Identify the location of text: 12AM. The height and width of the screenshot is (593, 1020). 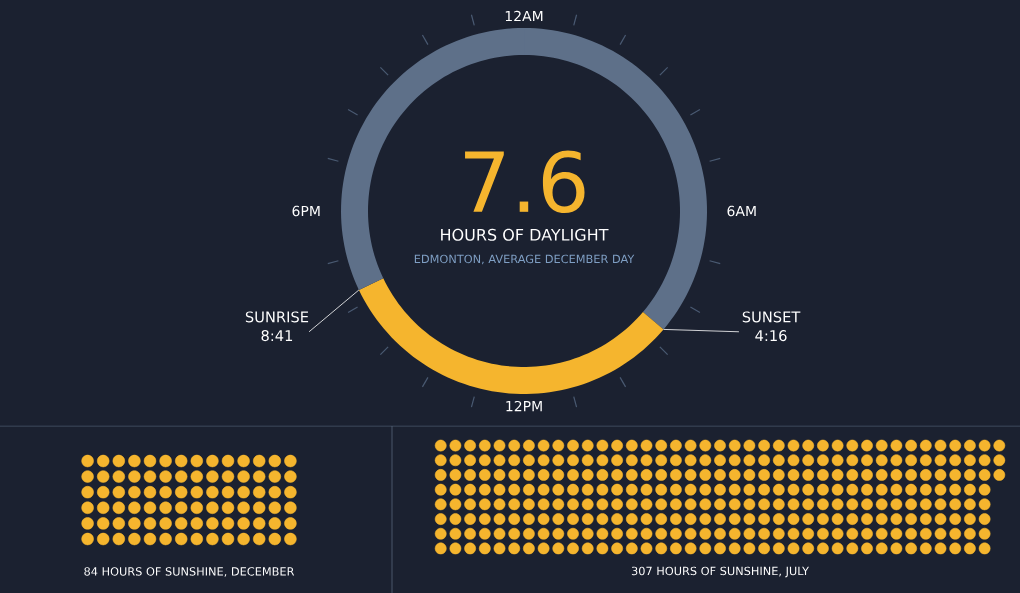
(524, 16).